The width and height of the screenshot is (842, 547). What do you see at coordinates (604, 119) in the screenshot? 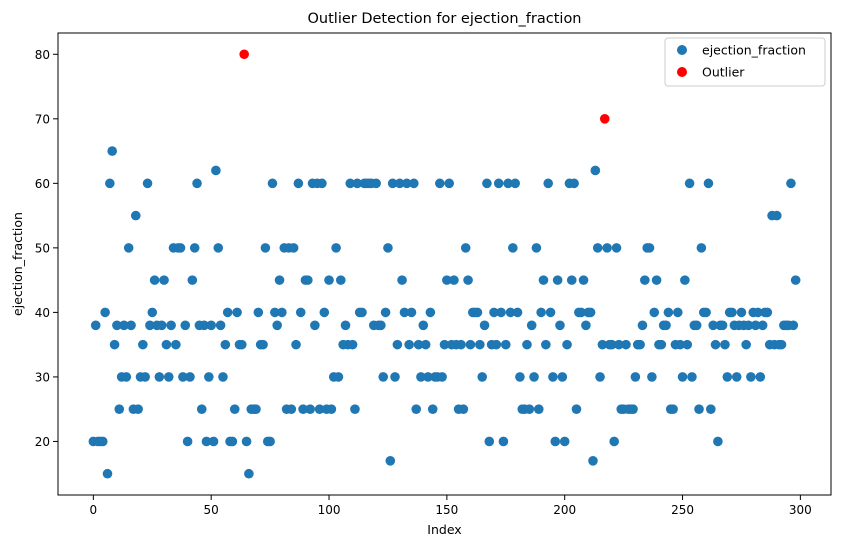
I see `outlier-point` at bounding box center [604, 119].